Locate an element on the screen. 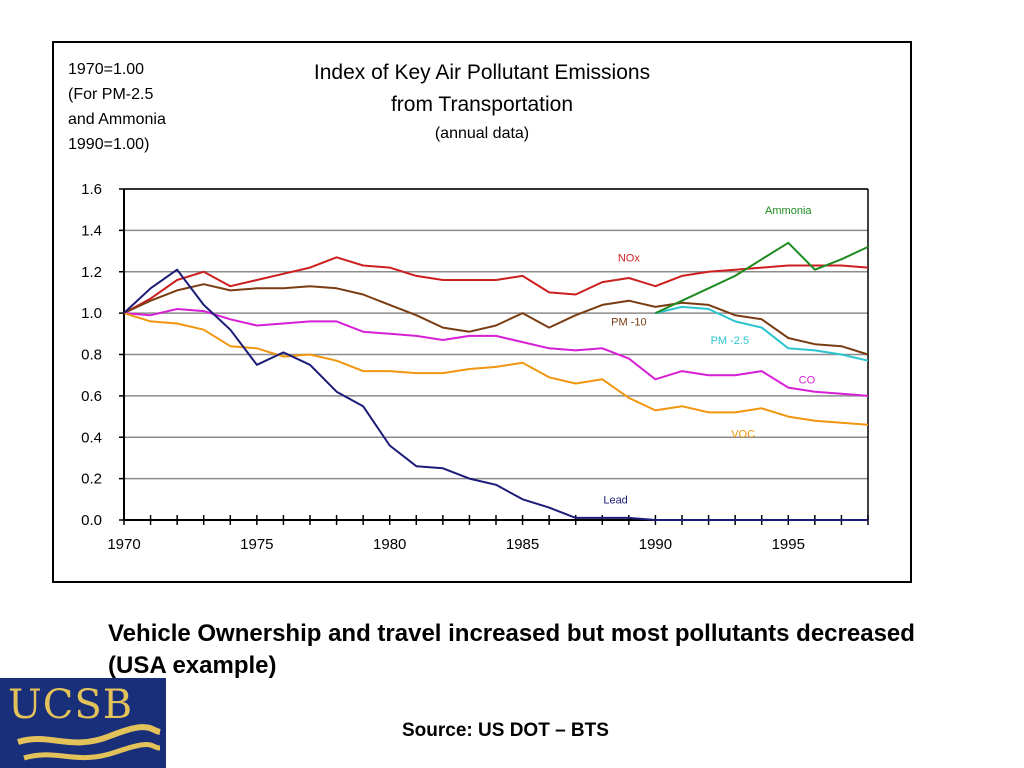 This screenshot has height=768, width=1024. y-tick-label: 1.2 is located at coordinates (91, 272).